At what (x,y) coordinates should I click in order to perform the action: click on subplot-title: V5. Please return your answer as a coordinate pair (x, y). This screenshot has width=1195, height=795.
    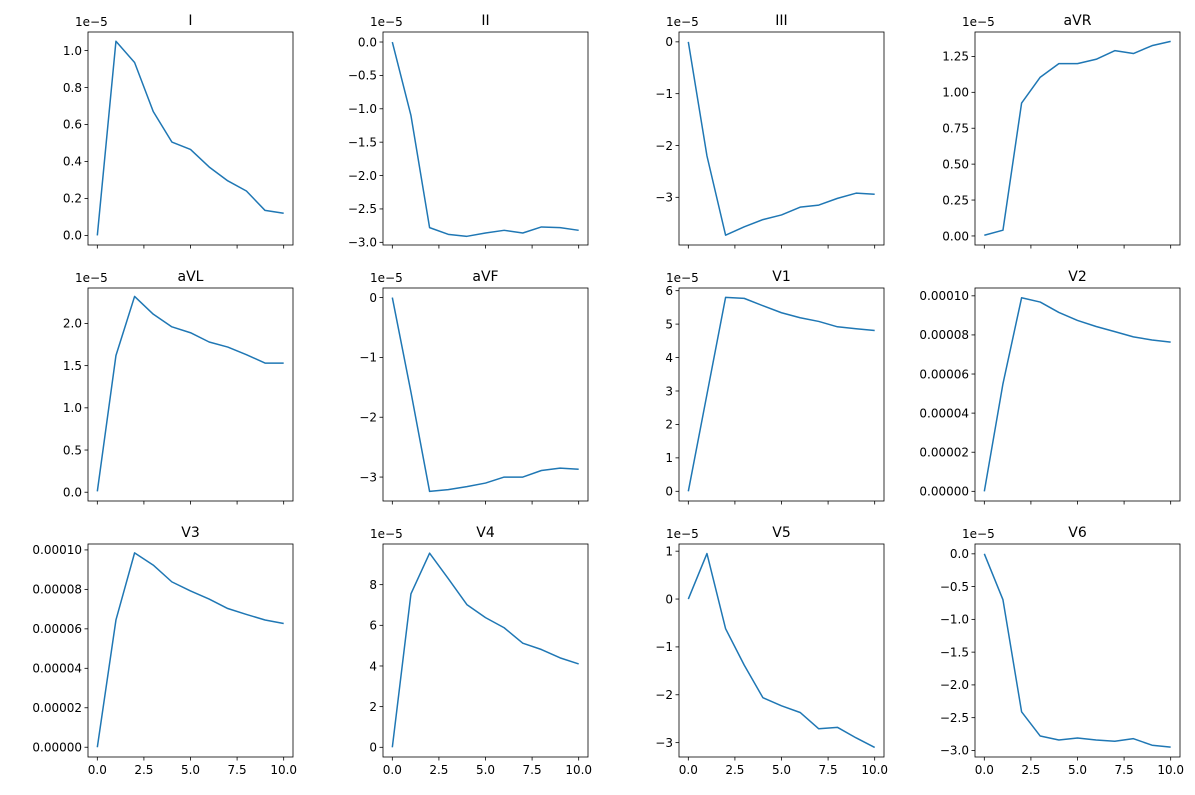
    Looking at the image, I should click on (781, 533).